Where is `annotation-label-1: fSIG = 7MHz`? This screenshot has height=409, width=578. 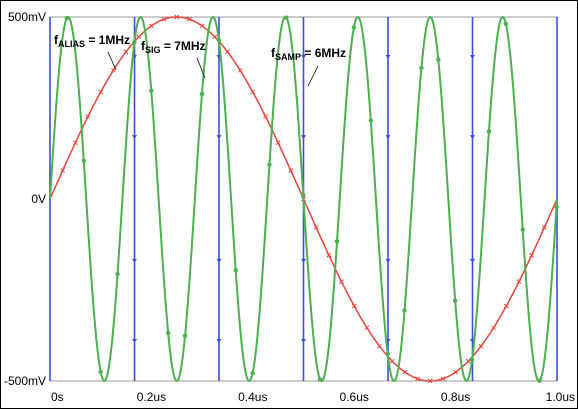
annotation-label-1: fSIG = 7MHz is located at coordinates (173, 47).